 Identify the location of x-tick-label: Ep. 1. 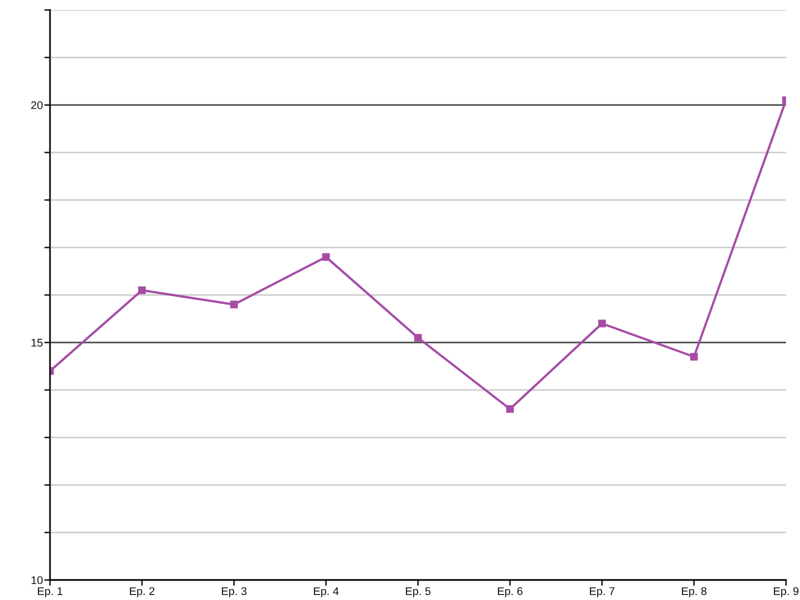
(50, 592).